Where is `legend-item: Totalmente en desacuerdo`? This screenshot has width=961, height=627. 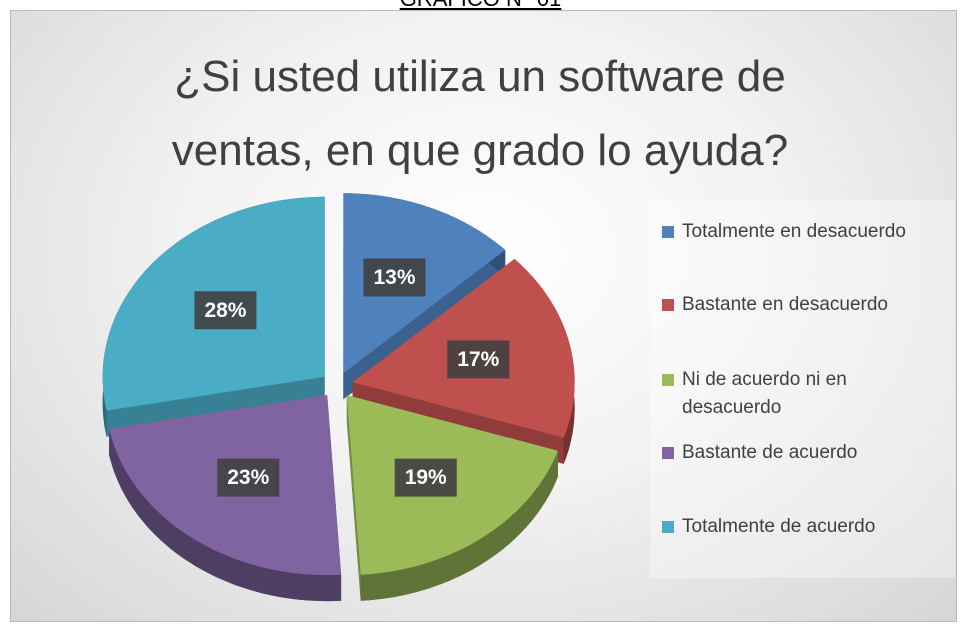 legend-item: Totalmente en desacuerdo is located at coordinates (804, 232).